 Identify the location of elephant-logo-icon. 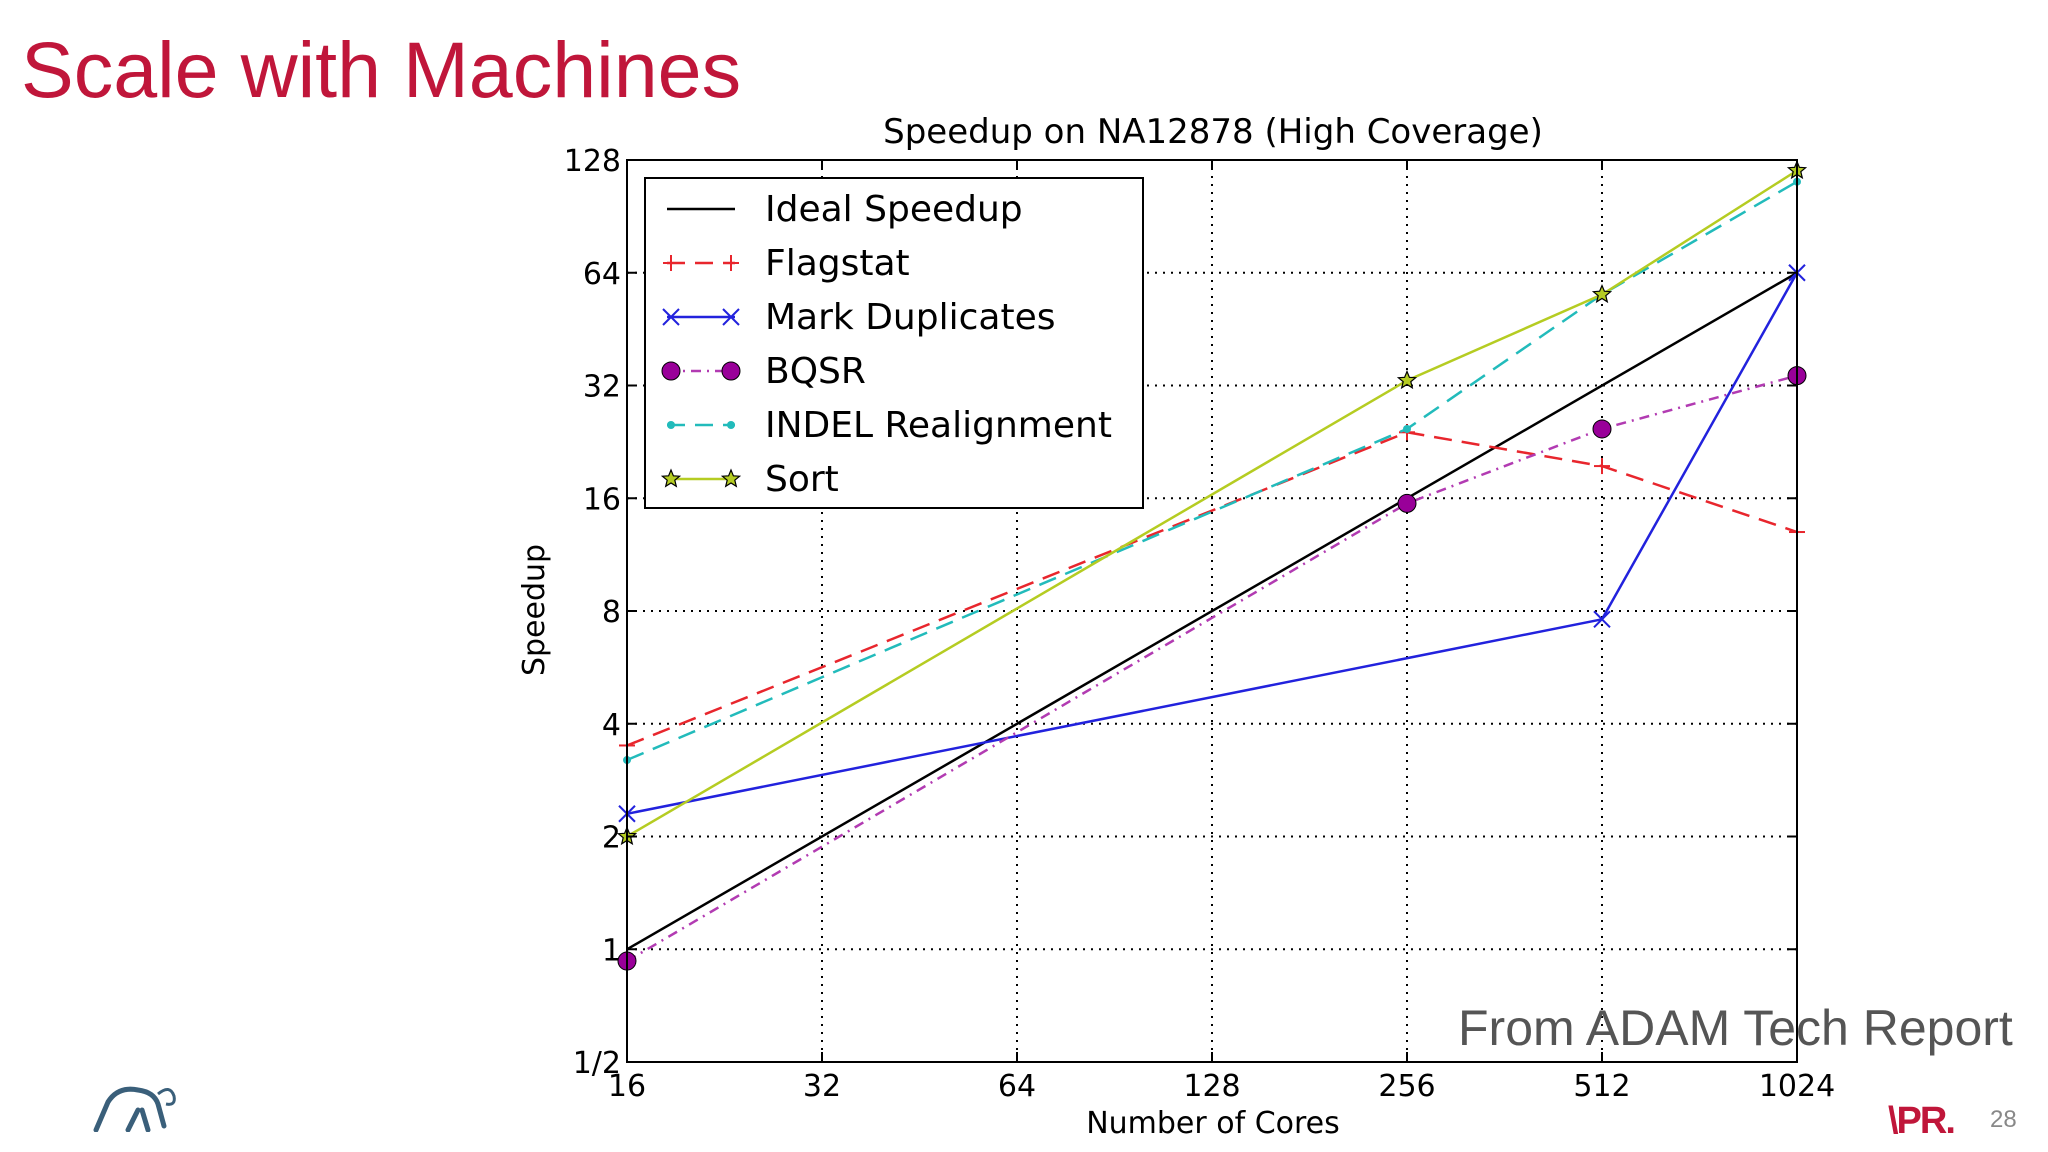
(134, 1109).